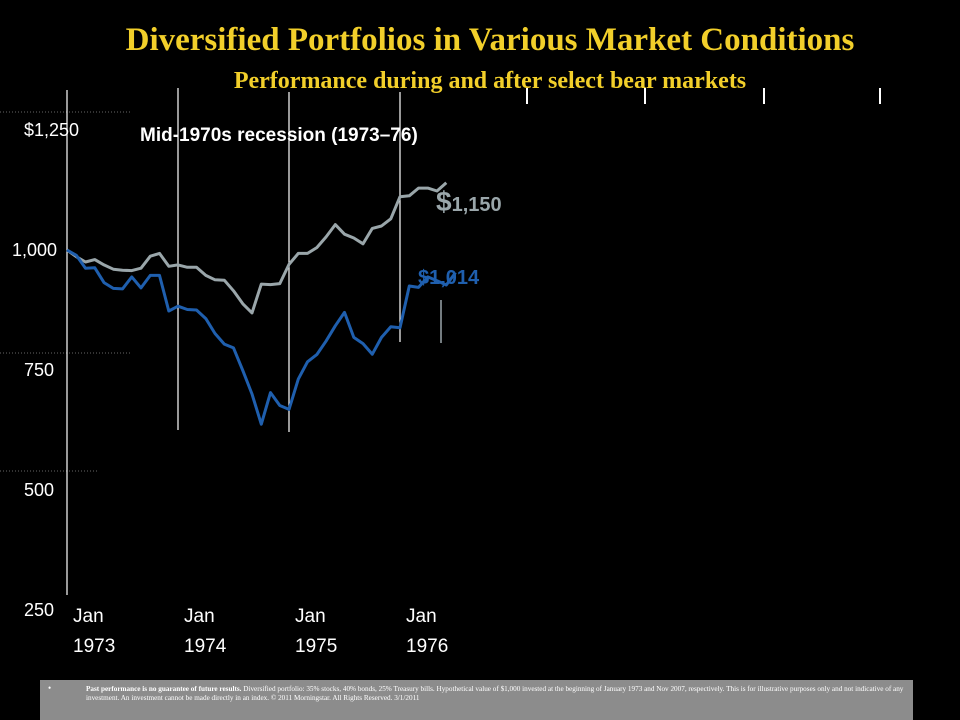  Describe the element at coordinates (39, 370) in the screenshot. I see `y-tick-label: 750` at that location.